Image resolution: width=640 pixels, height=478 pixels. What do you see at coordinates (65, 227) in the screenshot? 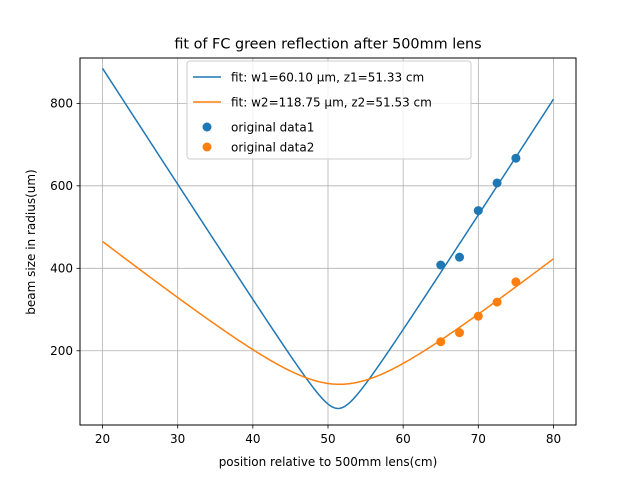
I see `y-axis-ticks: 200 400 600 800` at bounding box center [65, 227].